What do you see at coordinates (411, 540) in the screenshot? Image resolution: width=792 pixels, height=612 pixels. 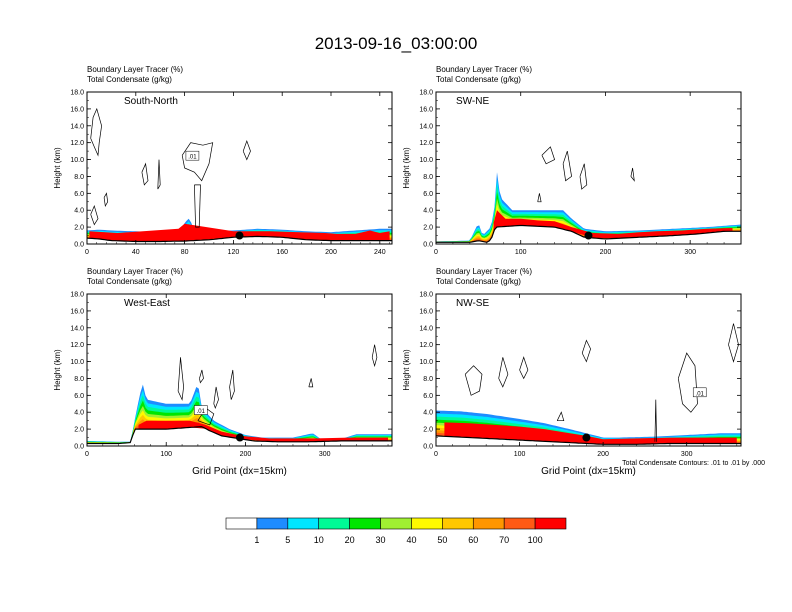 I see `colorbar-label: 40` at bounding box center [411, 540].